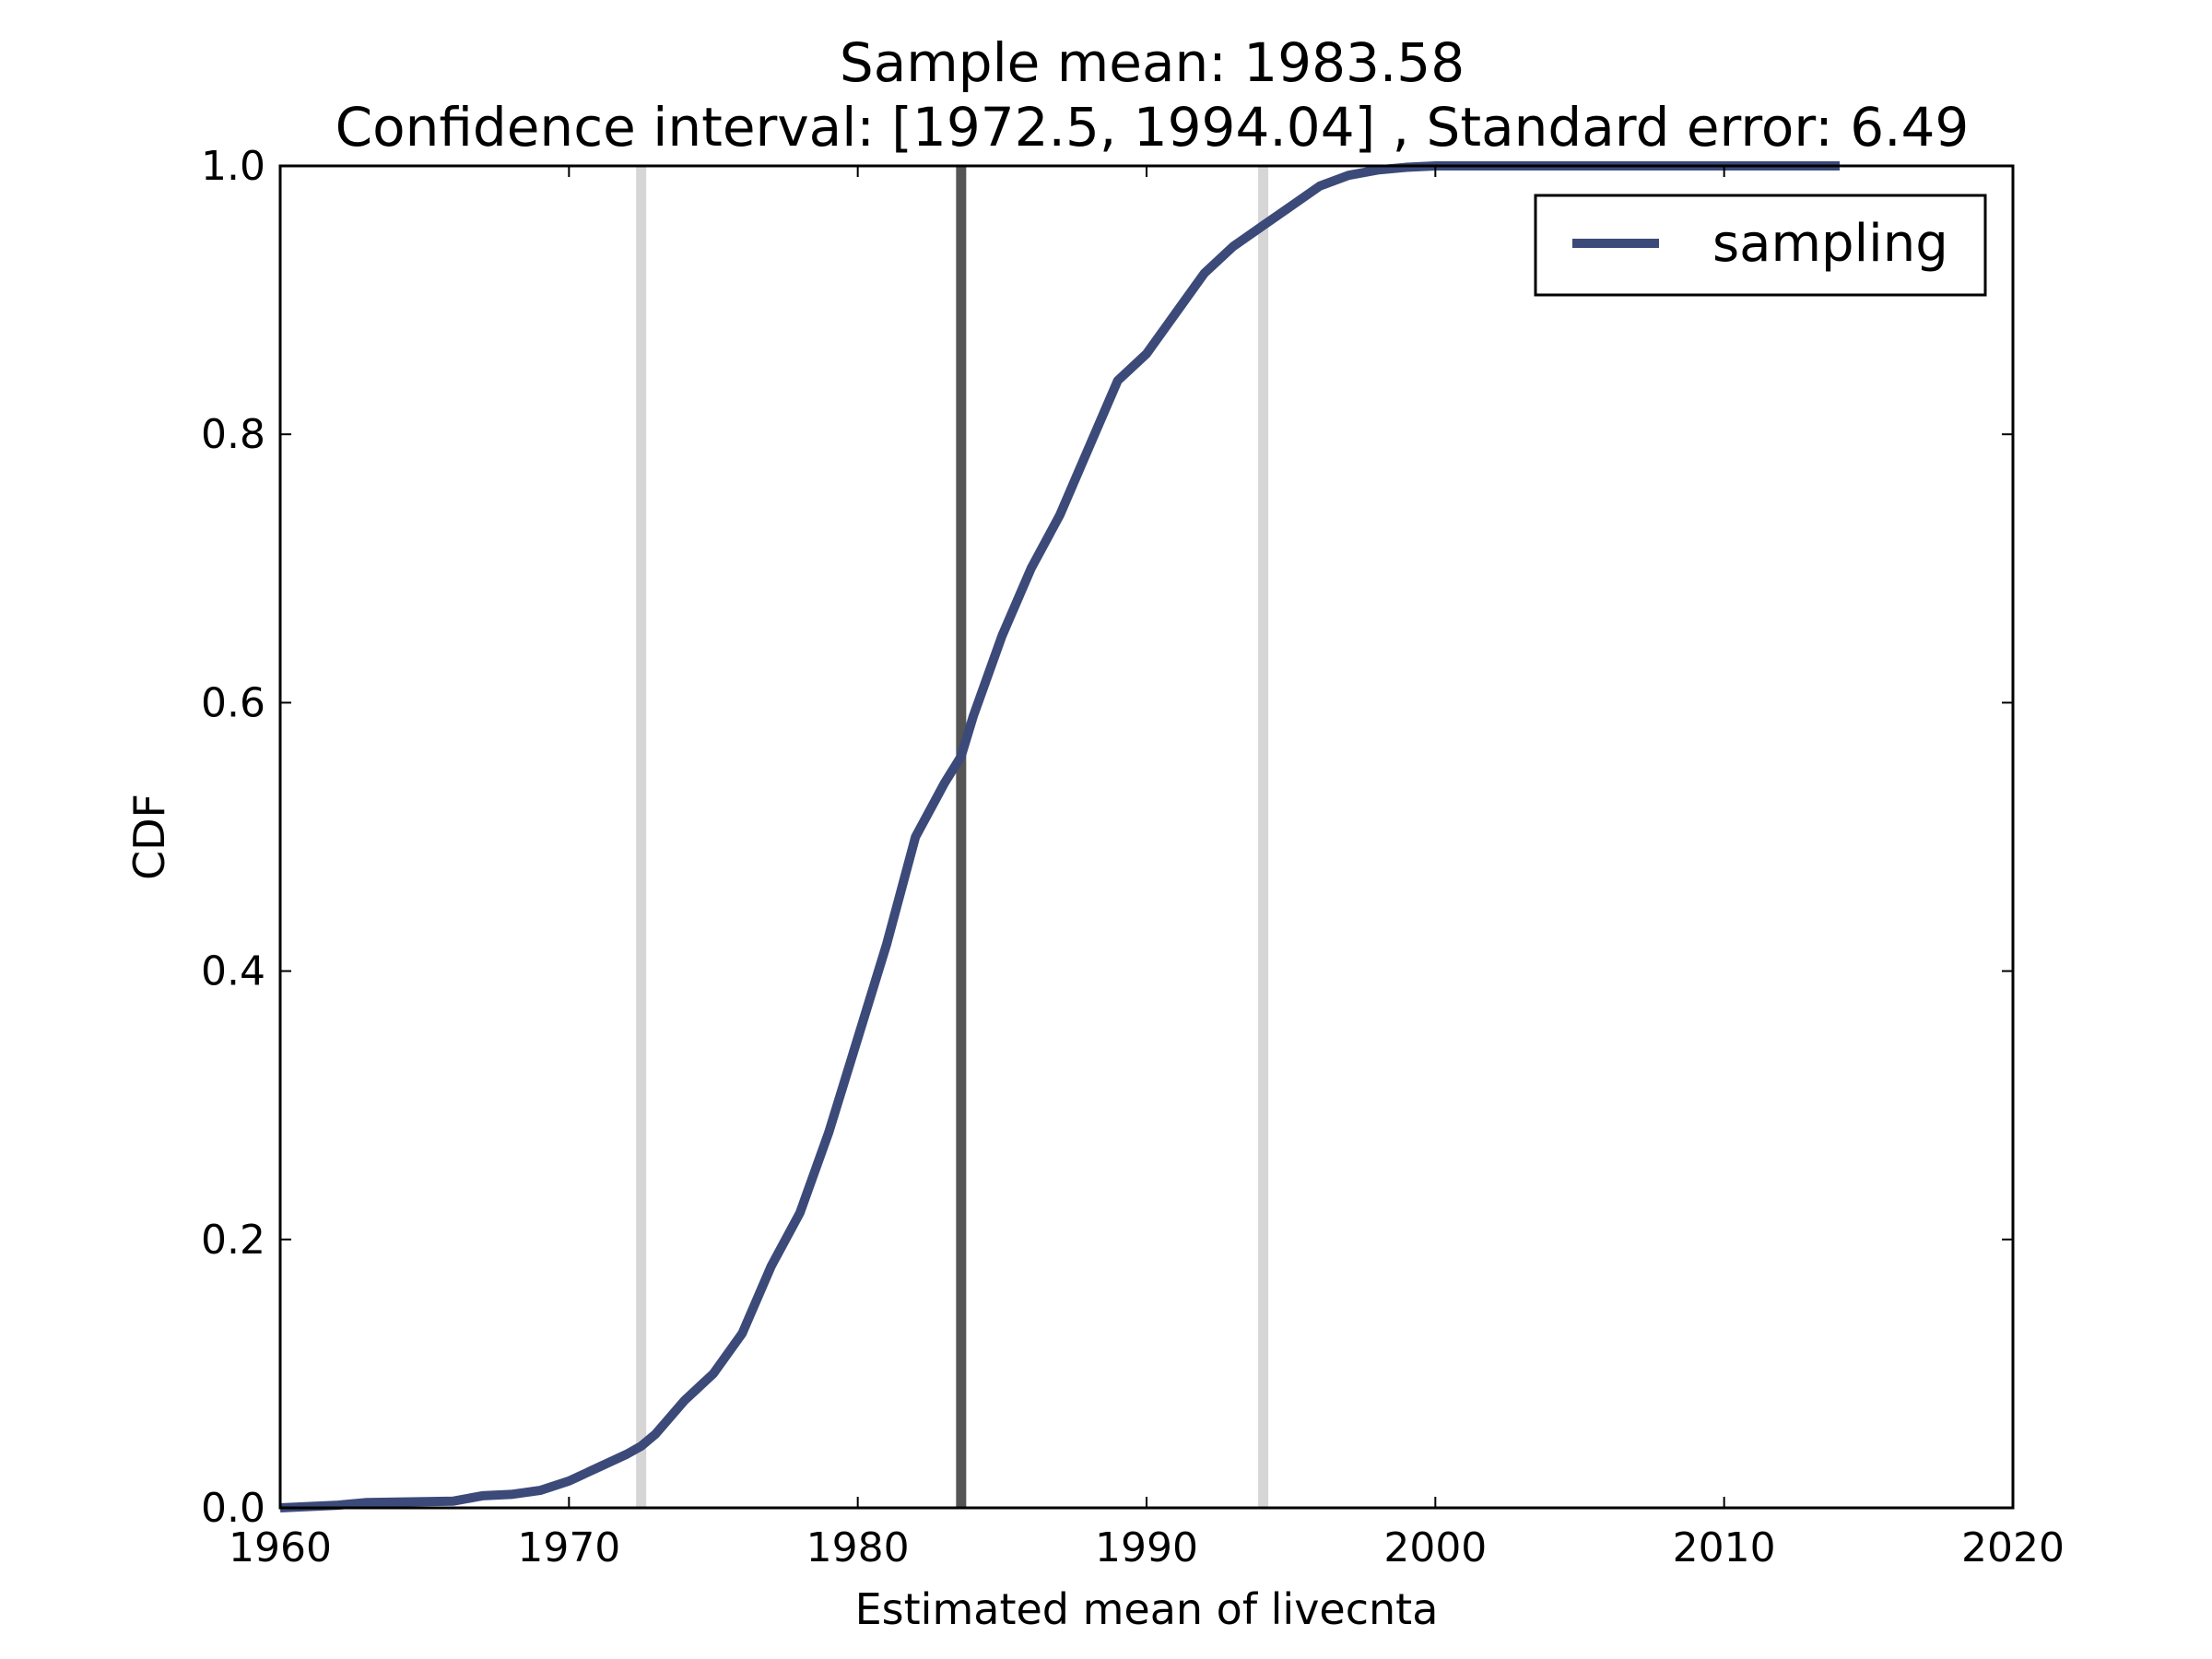  I want to click on y-tick-label: 0.0, so click(233, 1508).